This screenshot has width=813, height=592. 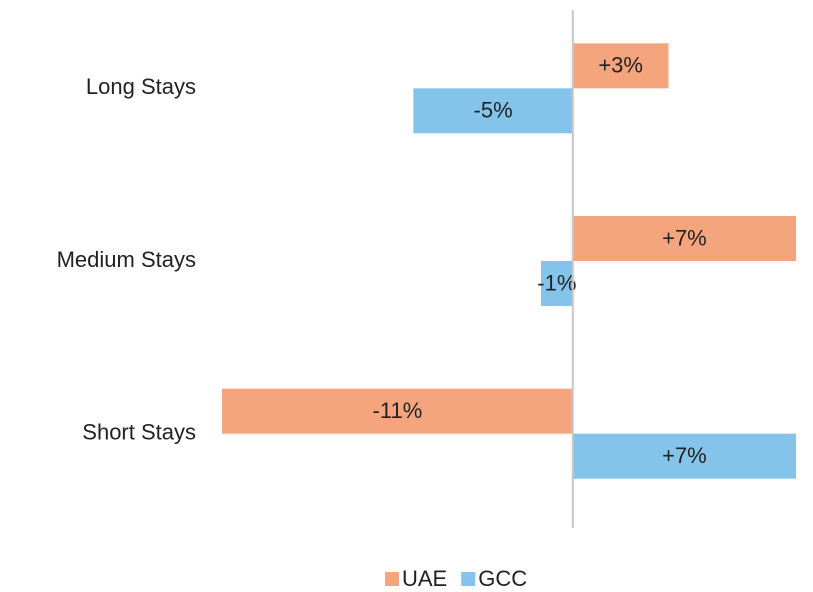 I want to click on data-label: -11%, so click(x=398, y=410).